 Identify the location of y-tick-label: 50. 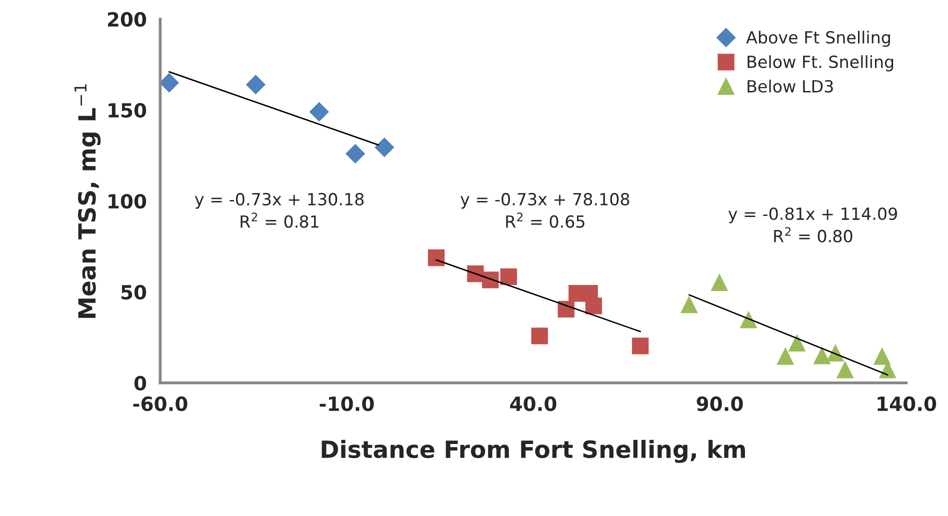
(133, 292).